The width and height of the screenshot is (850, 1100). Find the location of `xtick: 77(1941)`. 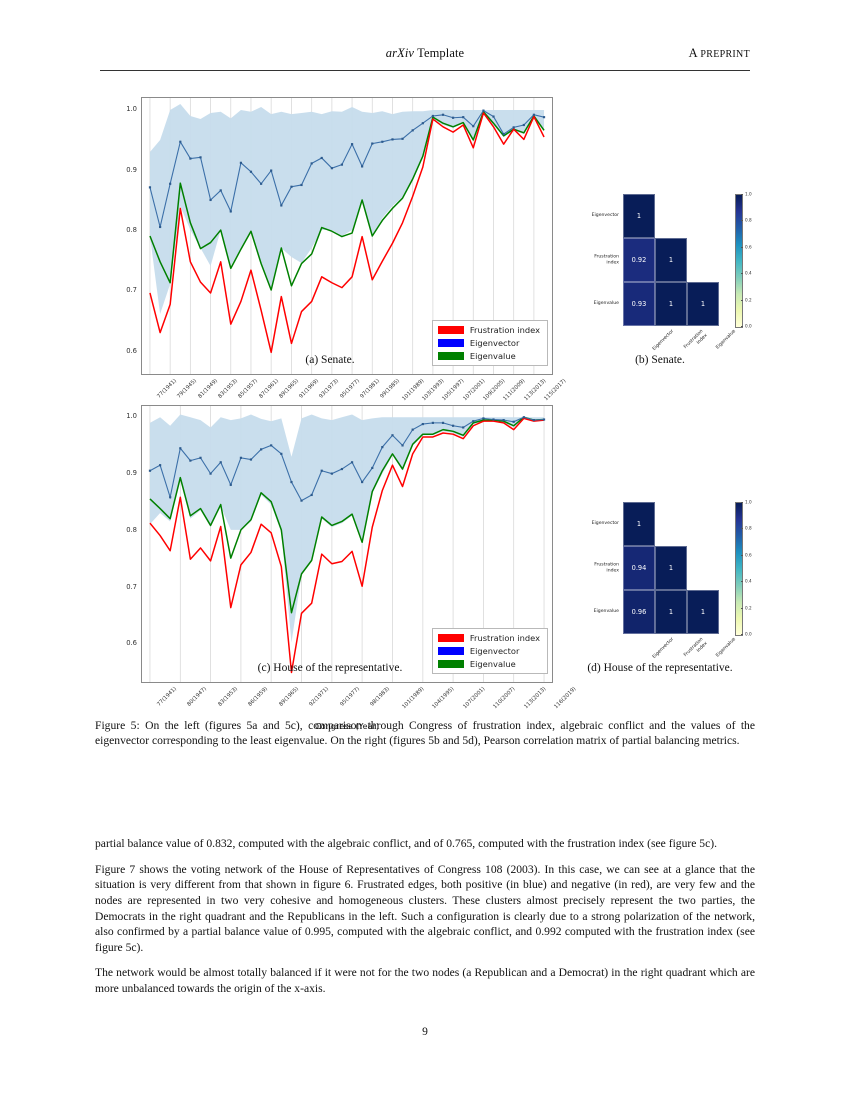

xtick: 77(1941) is located at coordinates (167, 697).